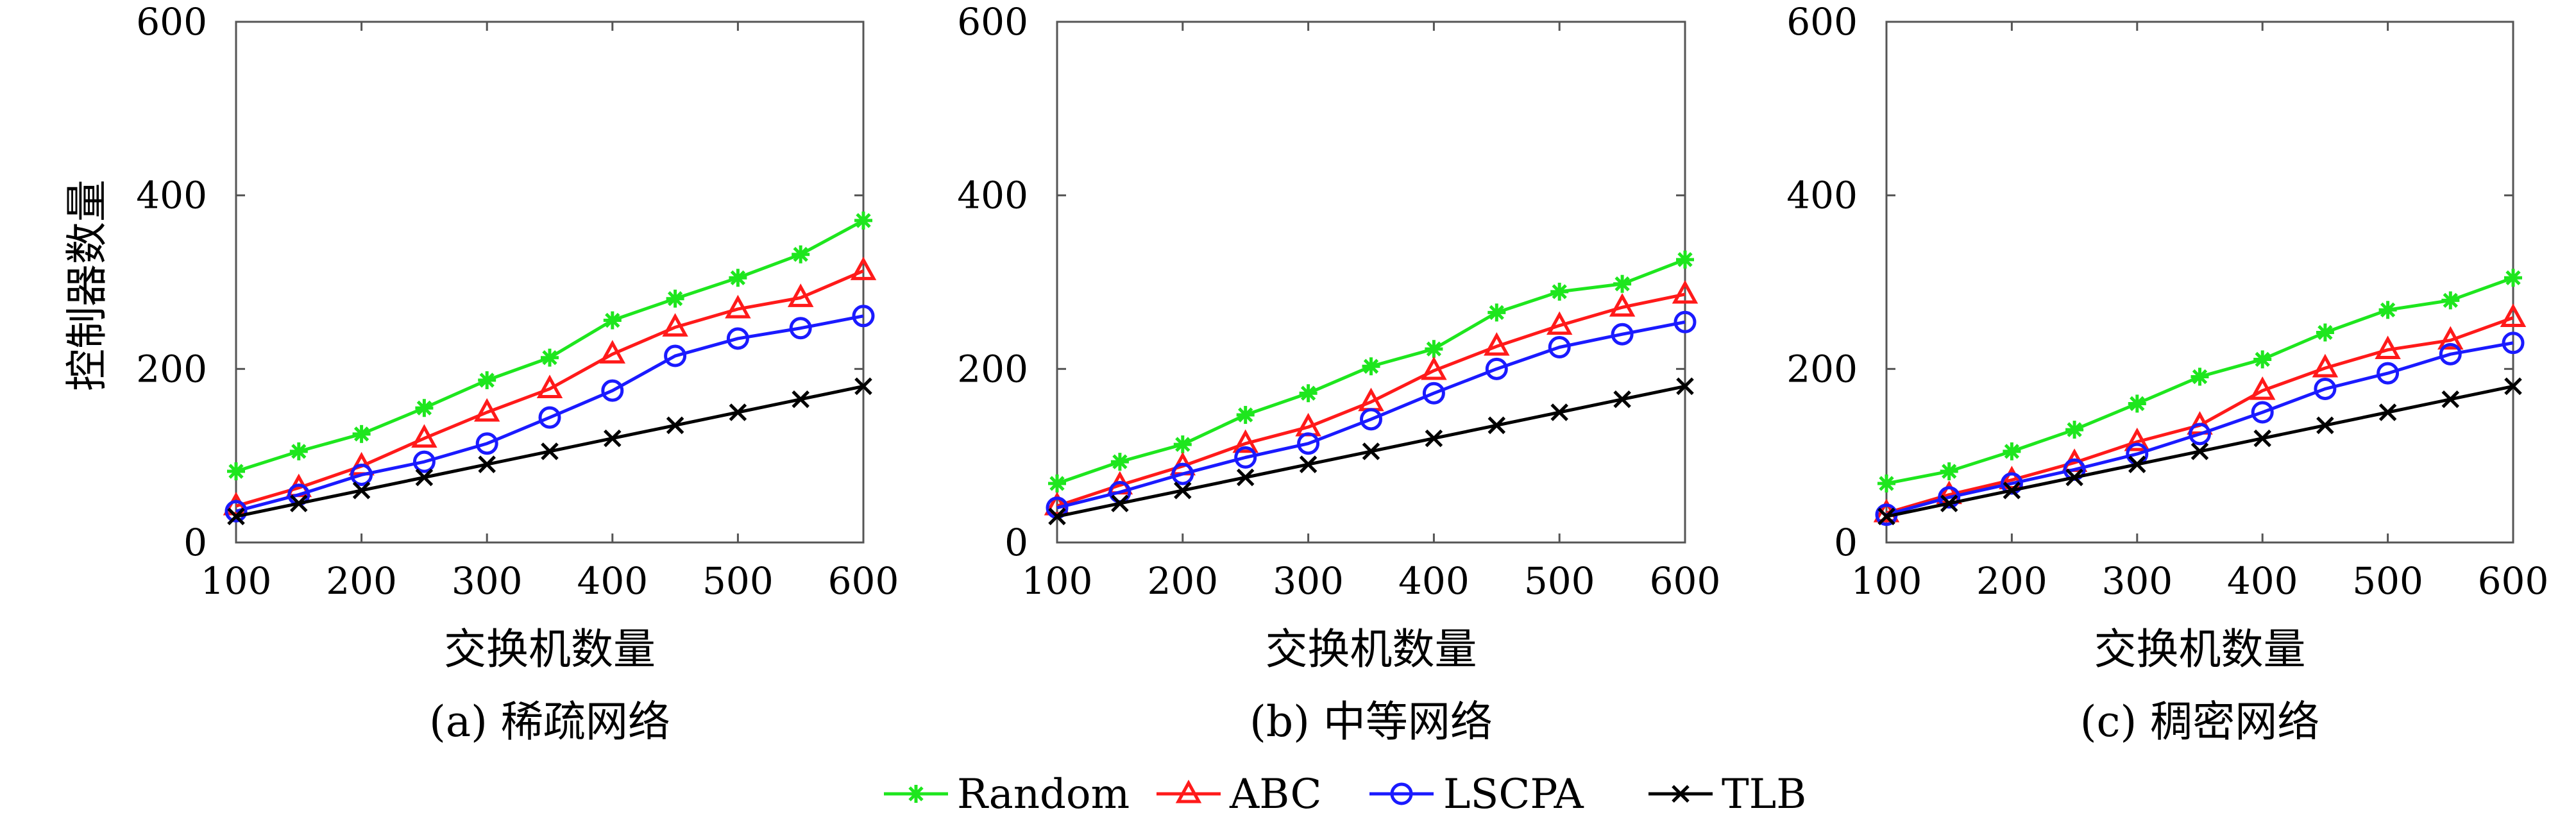  I want to click on legend-item-random: Random, so click(1007, 793).